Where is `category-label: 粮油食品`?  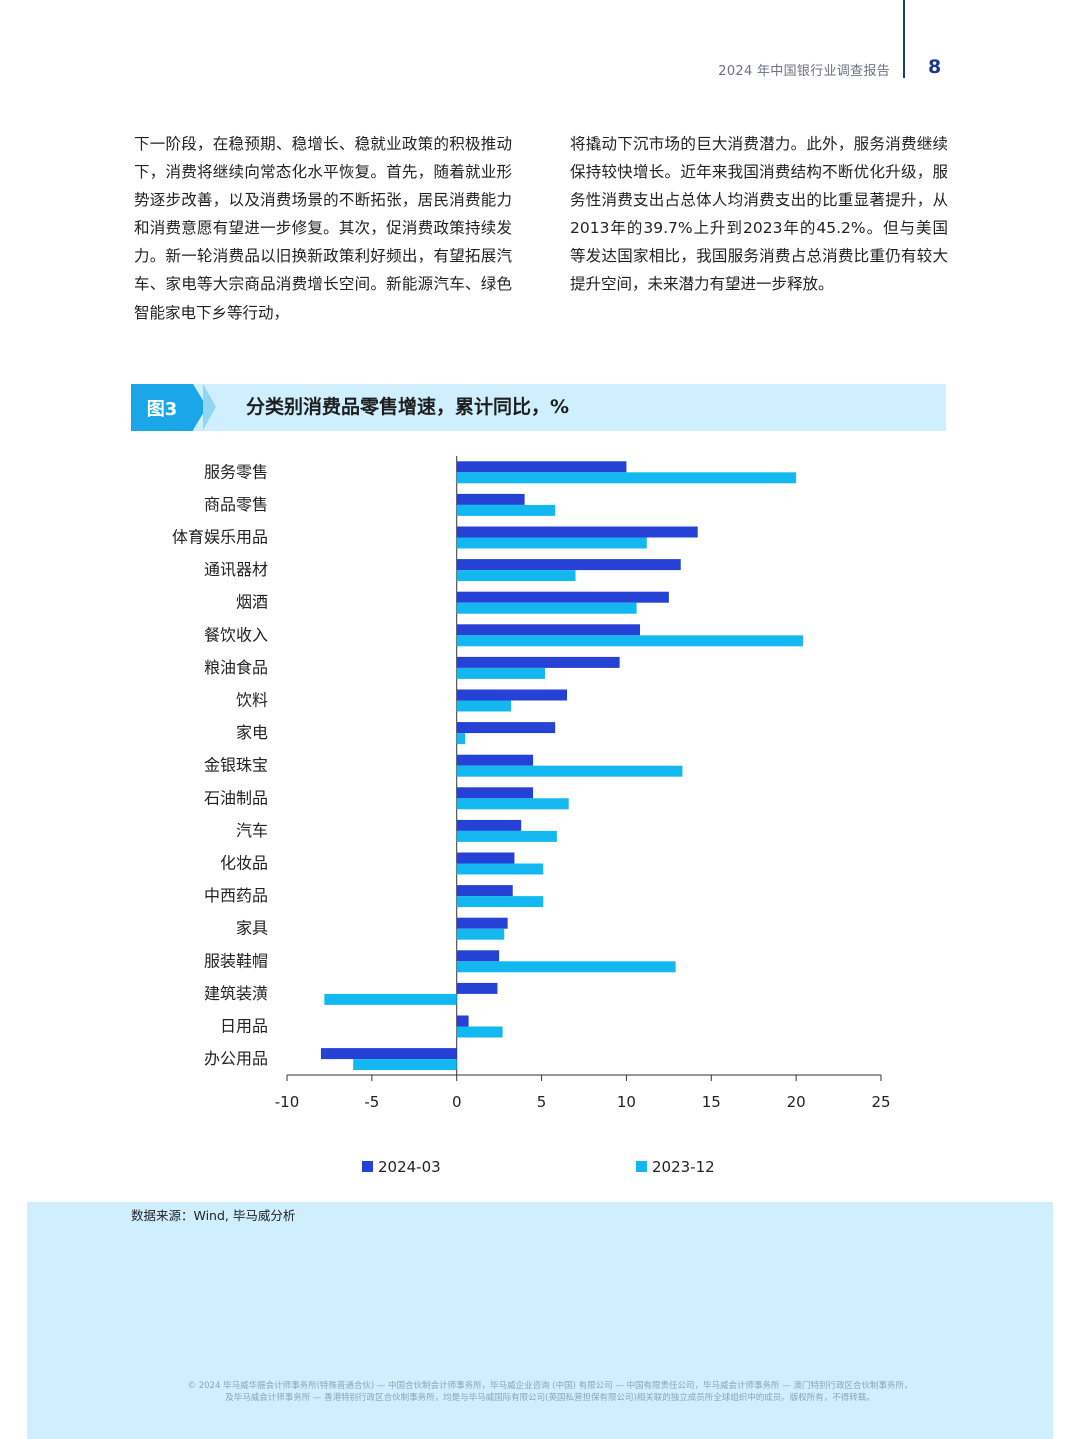 category-label: 粮油食品 is located at coordinates (236, 667).